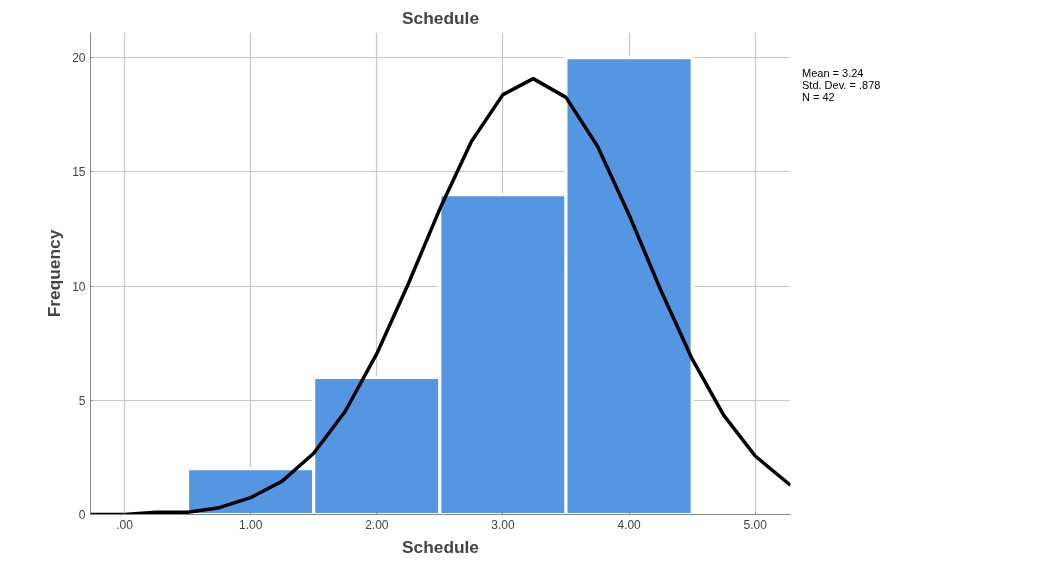 Image resolution: width=1059 pixels, height=563 pixels. Describe the element at coordinates (79, 172) in the screenshot. I see `y-tick-label: 15` at that location.